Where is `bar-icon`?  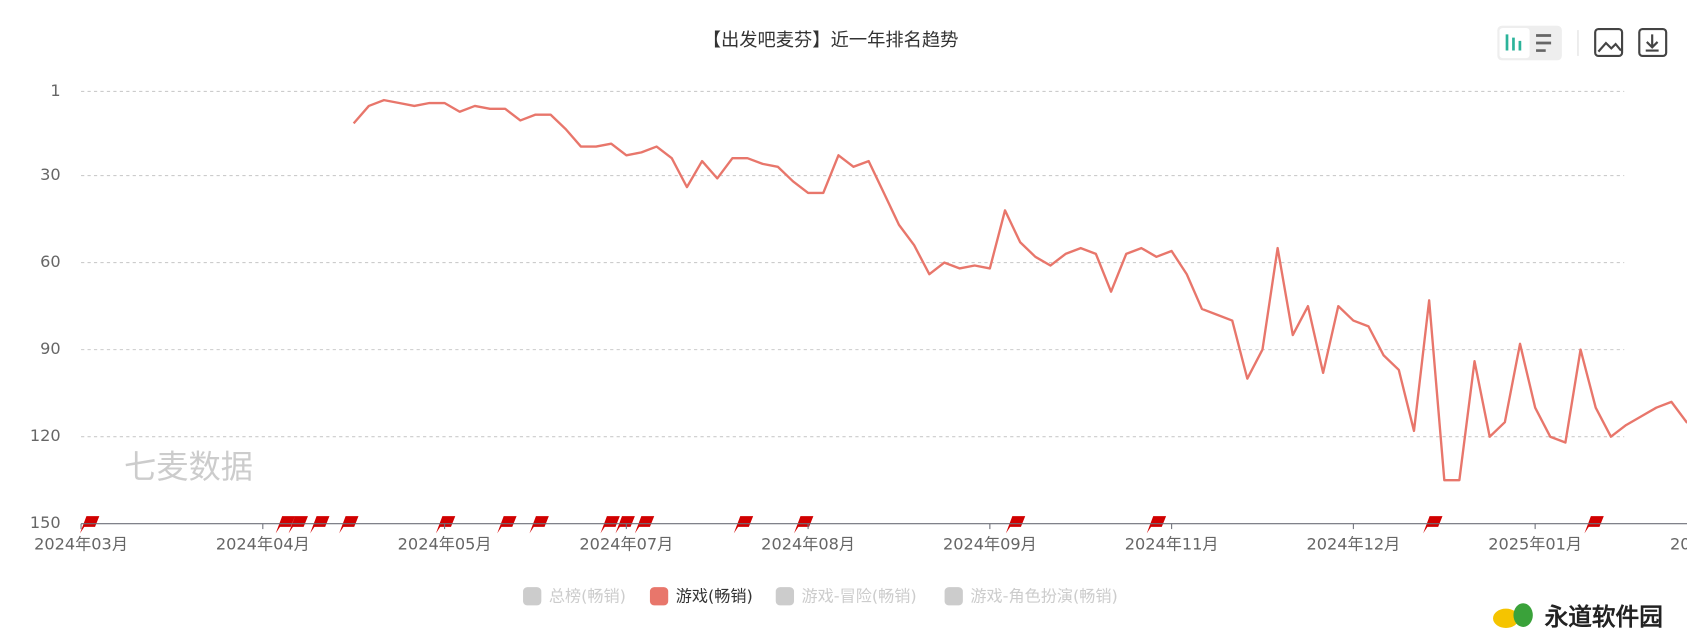 bar-icon is located at coordinates (1513, 42).